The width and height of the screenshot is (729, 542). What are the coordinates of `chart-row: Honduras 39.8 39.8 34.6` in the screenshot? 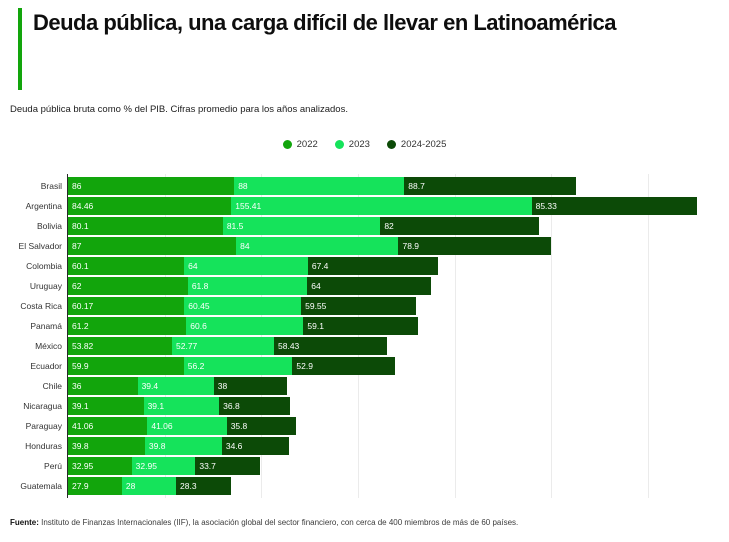 It's located at (364, 446).